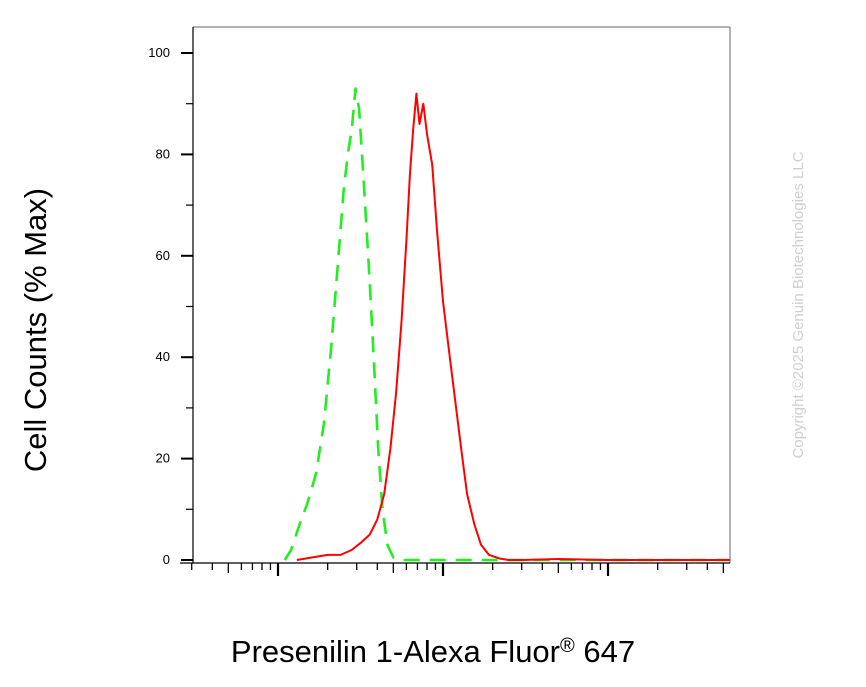 This screenshot has width=866, height=687. I want to click on x-axis-ticks, so click(457, 569).